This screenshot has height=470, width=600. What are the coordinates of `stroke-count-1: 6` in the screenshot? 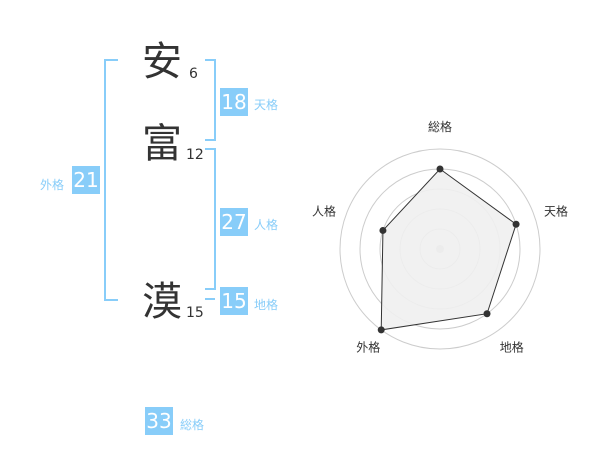 It's located at (193, 74).